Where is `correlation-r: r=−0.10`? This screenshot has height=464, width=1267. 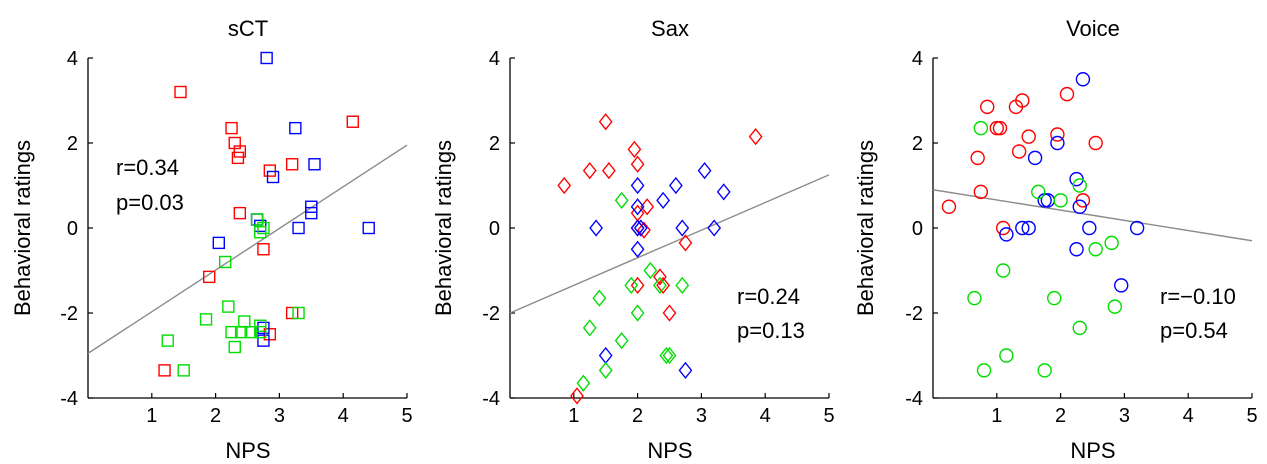 correlation-r: r=−0.10 is located at coordinates (1198, 296).